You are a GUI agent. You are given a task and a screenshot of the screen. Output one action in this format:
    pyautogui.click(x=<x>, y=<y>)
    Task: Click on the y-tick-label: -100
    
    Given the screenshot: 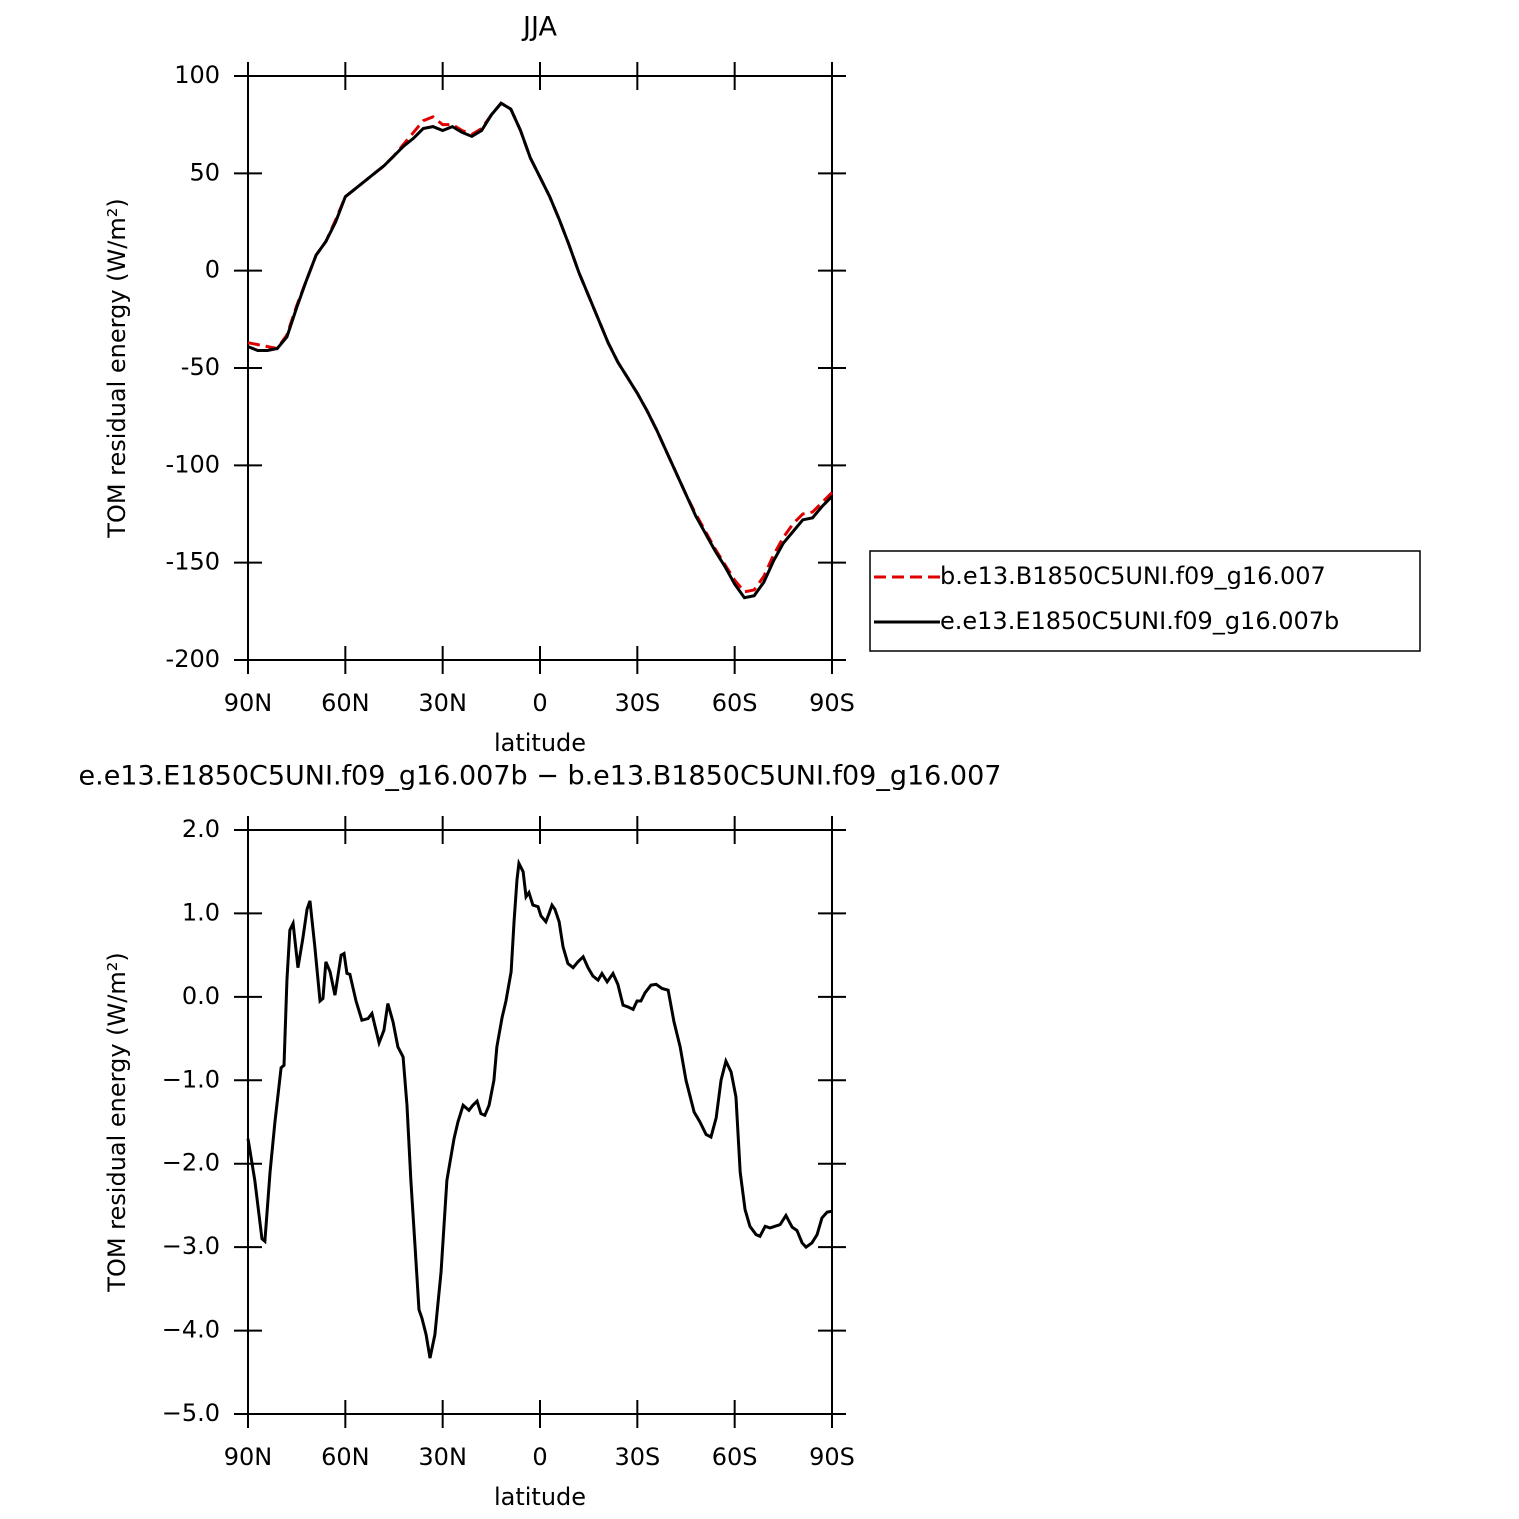 What is the action you would take?
    pyautogui.click(x=193, y=464)
    